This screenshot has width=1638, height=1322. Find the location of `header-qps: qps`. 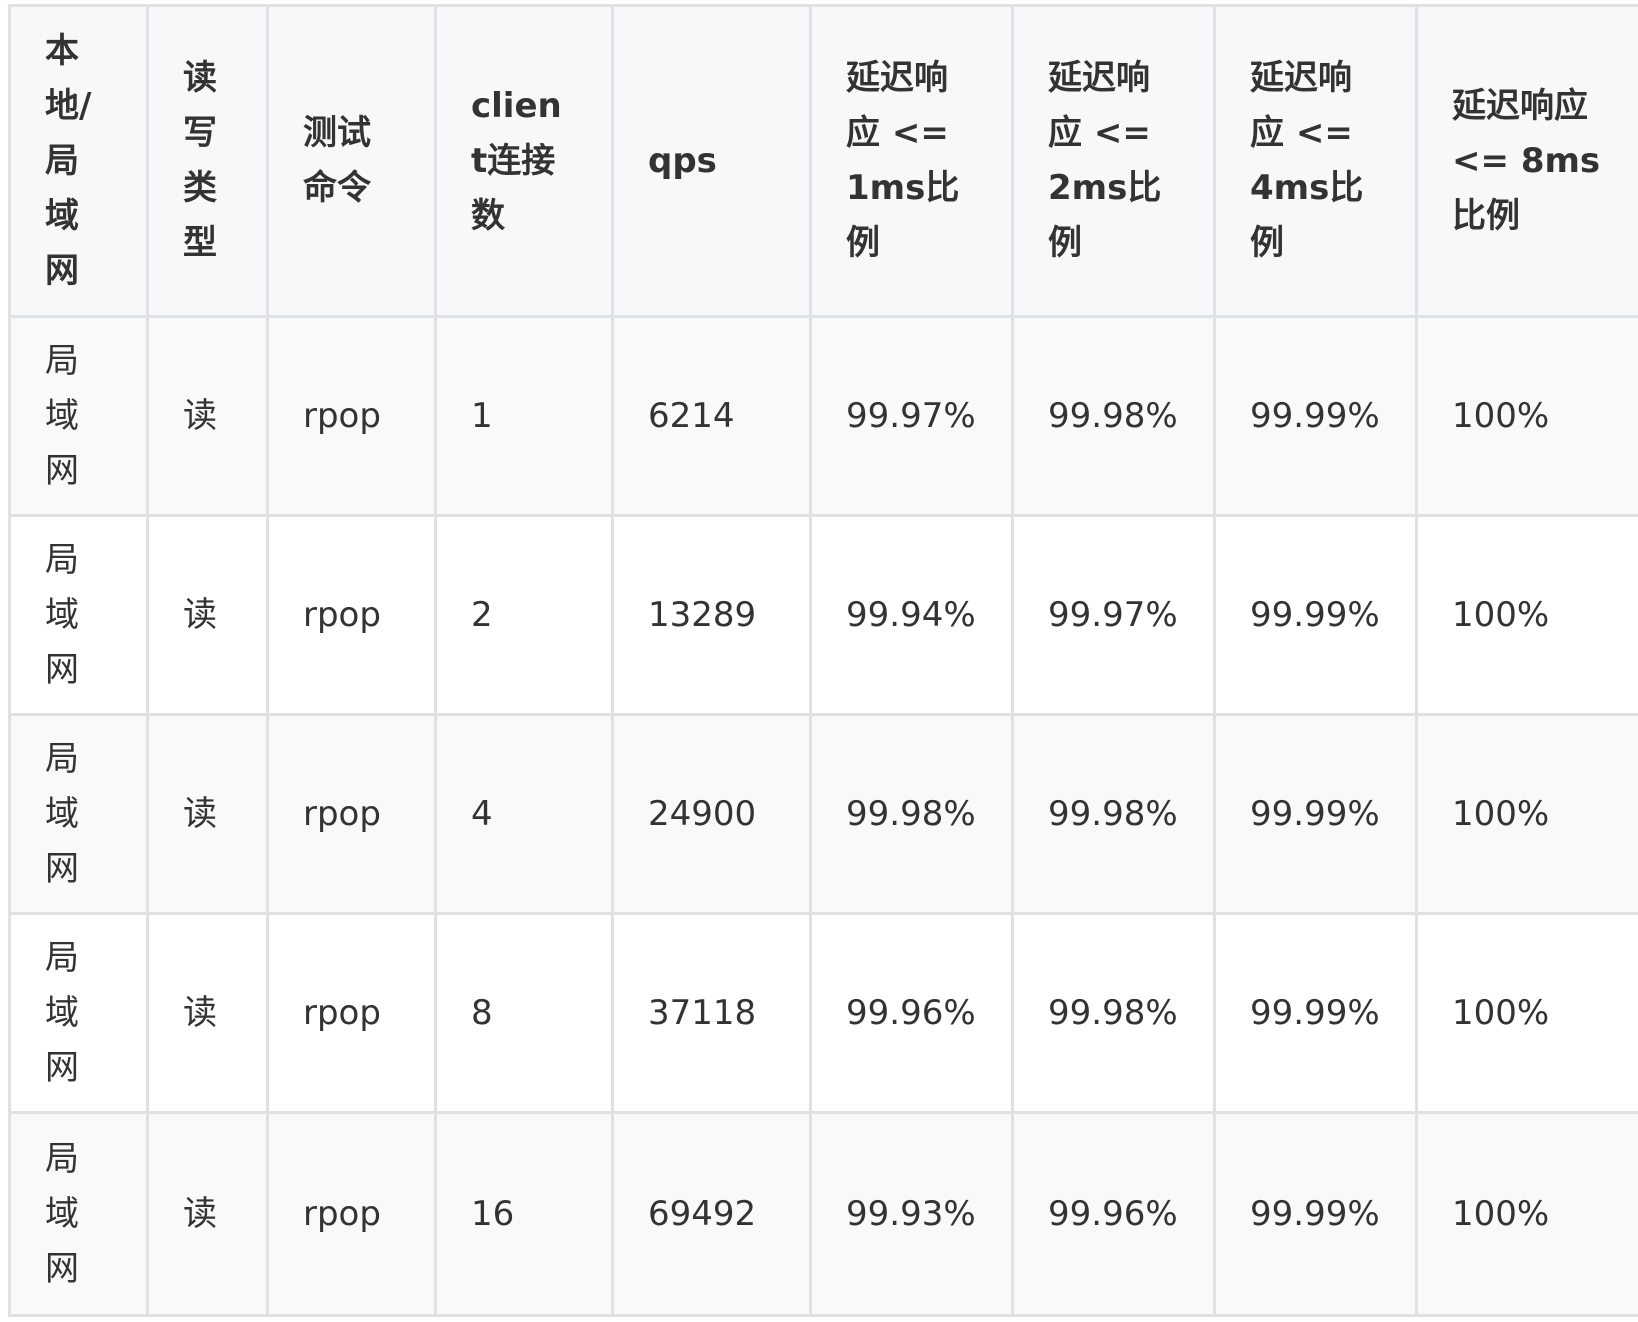

header-qps: qps is located at coordinates (711, 161).